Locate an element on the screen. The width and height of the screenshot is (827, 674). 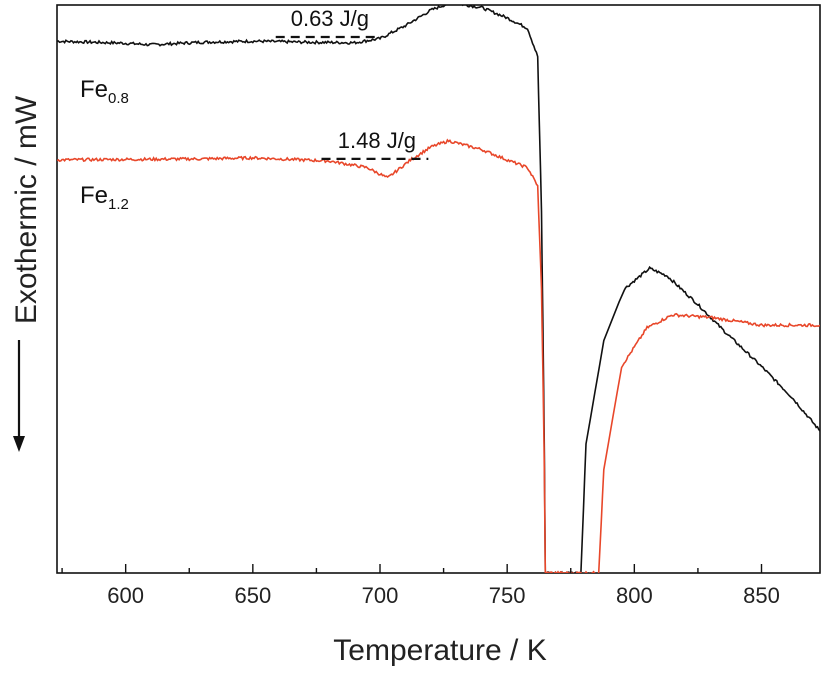
y-axis-title-group: Exothermic / mW is located at coordinates (26, 273).